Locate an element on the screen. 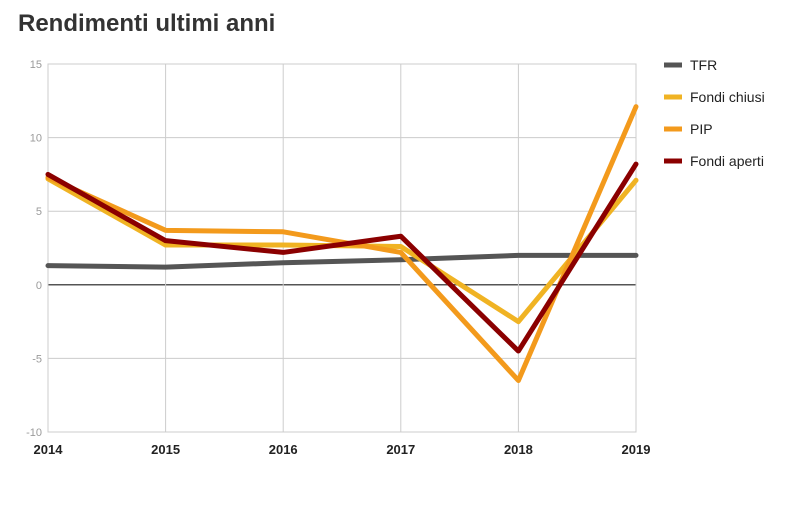  y-tick-label: -5 is located at coordinates (37, 359).